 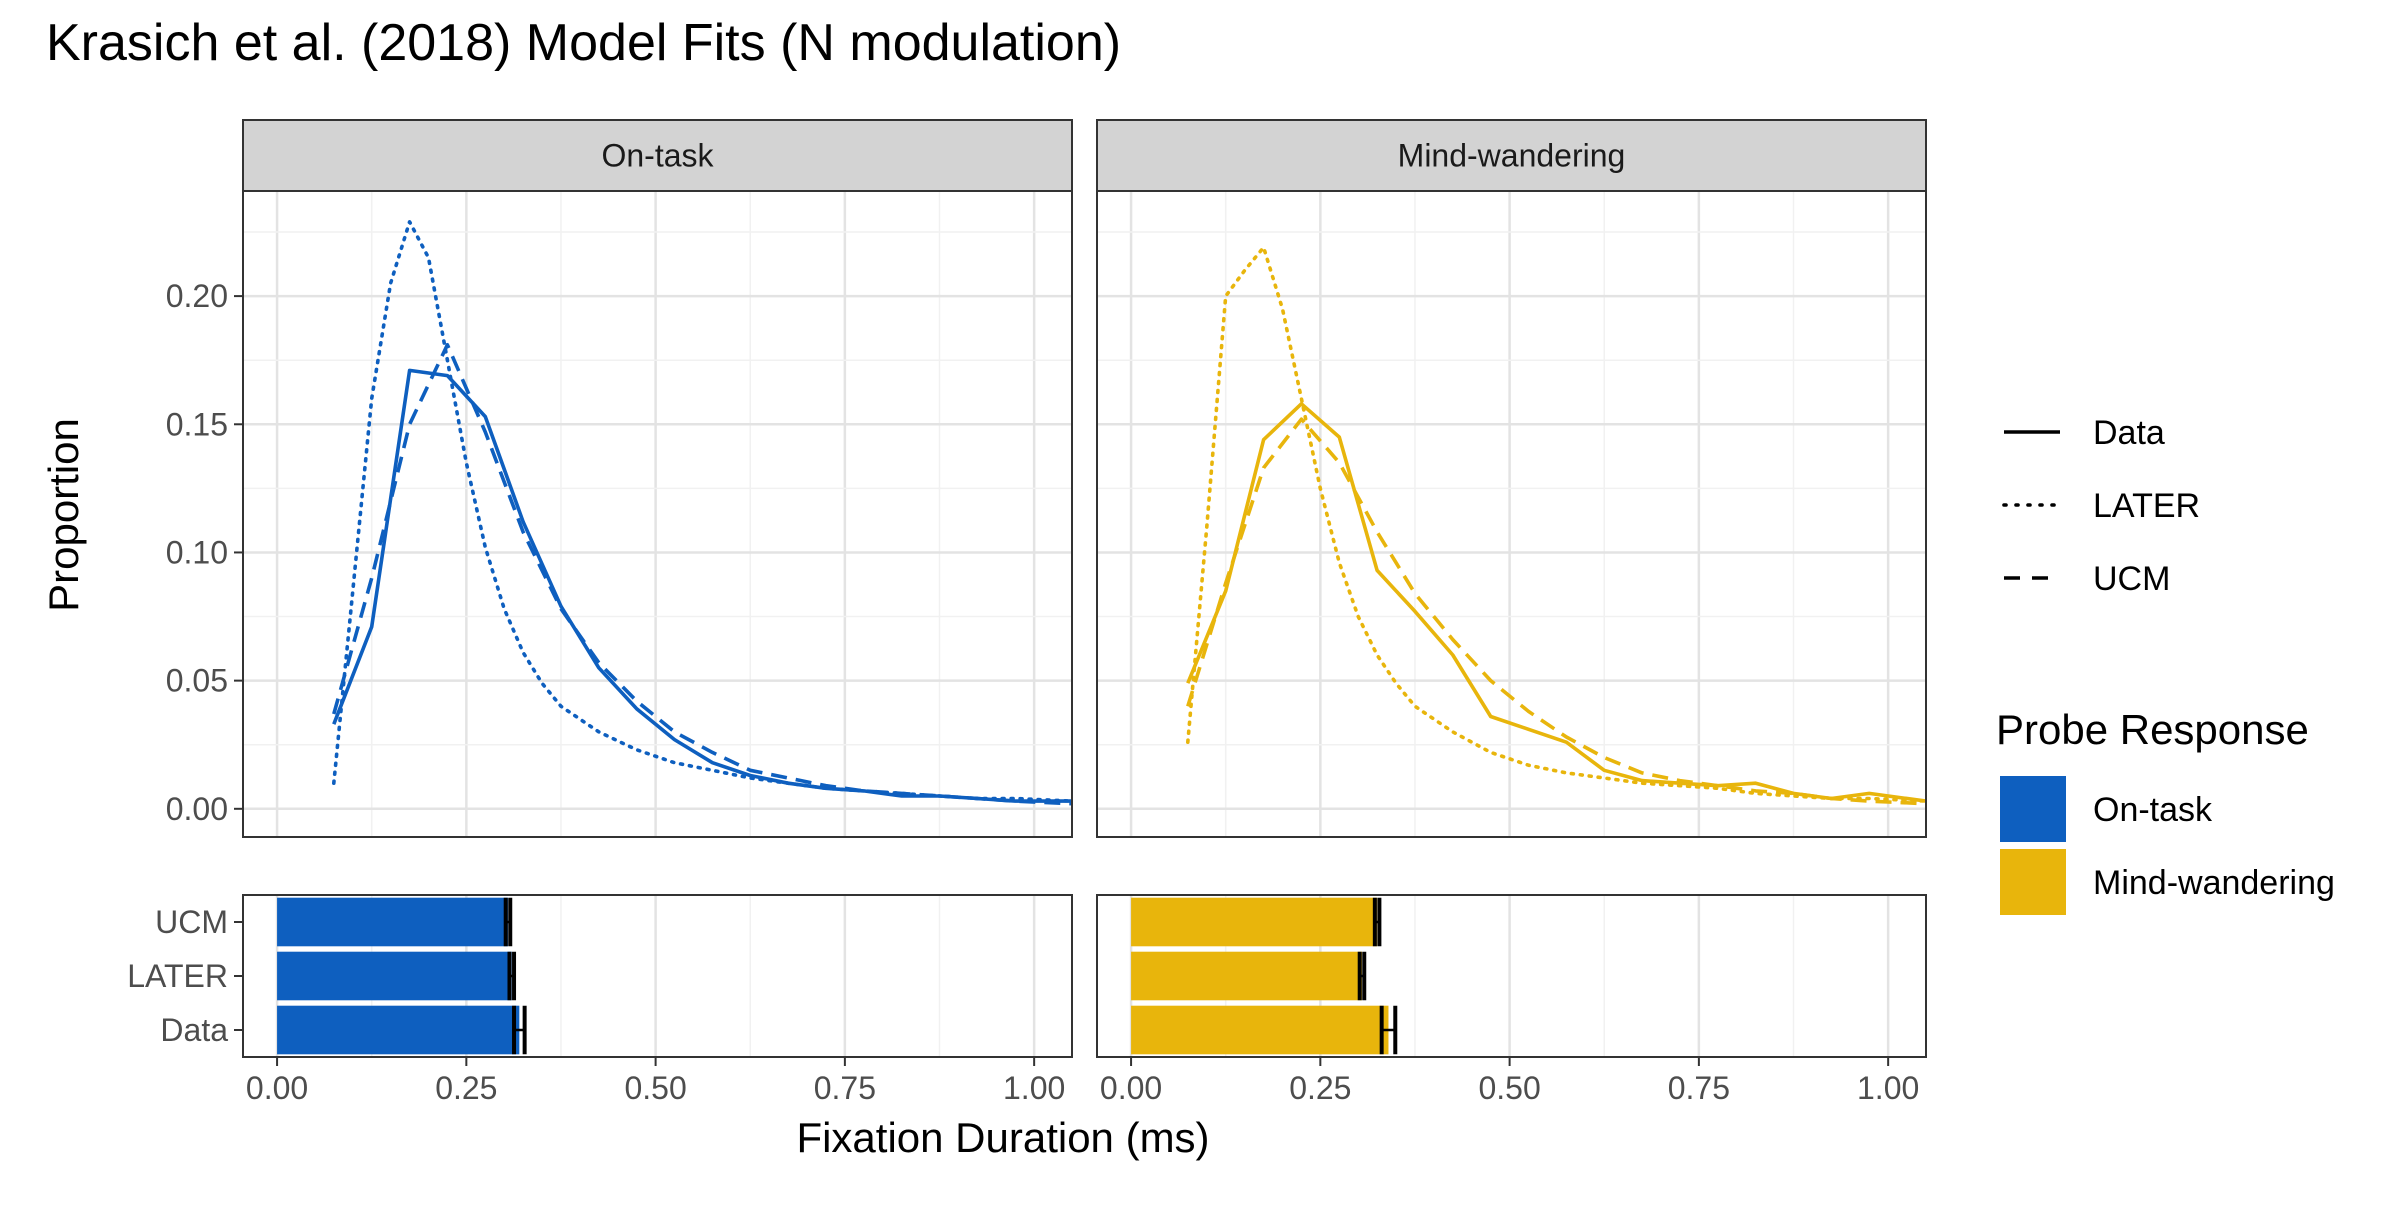 I want to click on bar-category-label: Data, so click(x=194, y=1030).